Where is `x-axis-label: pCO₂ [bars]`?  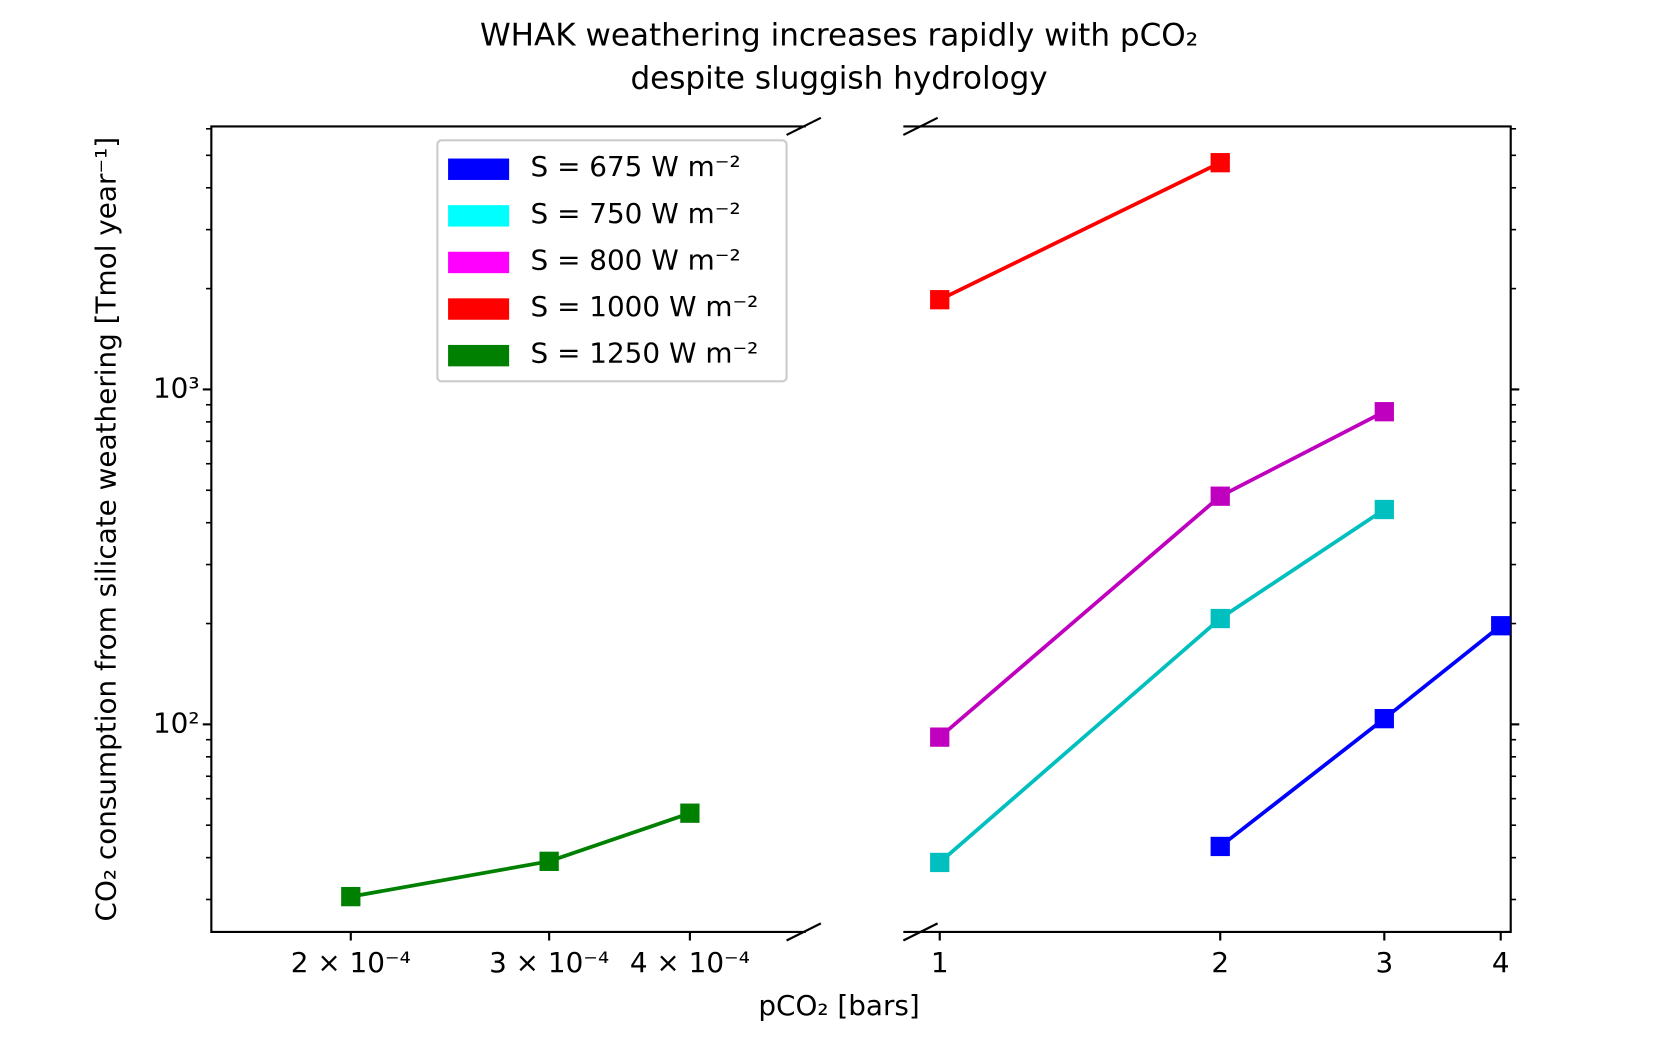 x-axis-label: pCO₂ [bars] is located at coordinates (838, 1005).